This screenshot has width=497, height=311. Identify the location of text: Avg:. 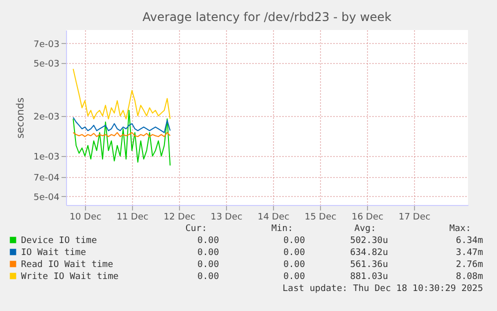
(365, 229).